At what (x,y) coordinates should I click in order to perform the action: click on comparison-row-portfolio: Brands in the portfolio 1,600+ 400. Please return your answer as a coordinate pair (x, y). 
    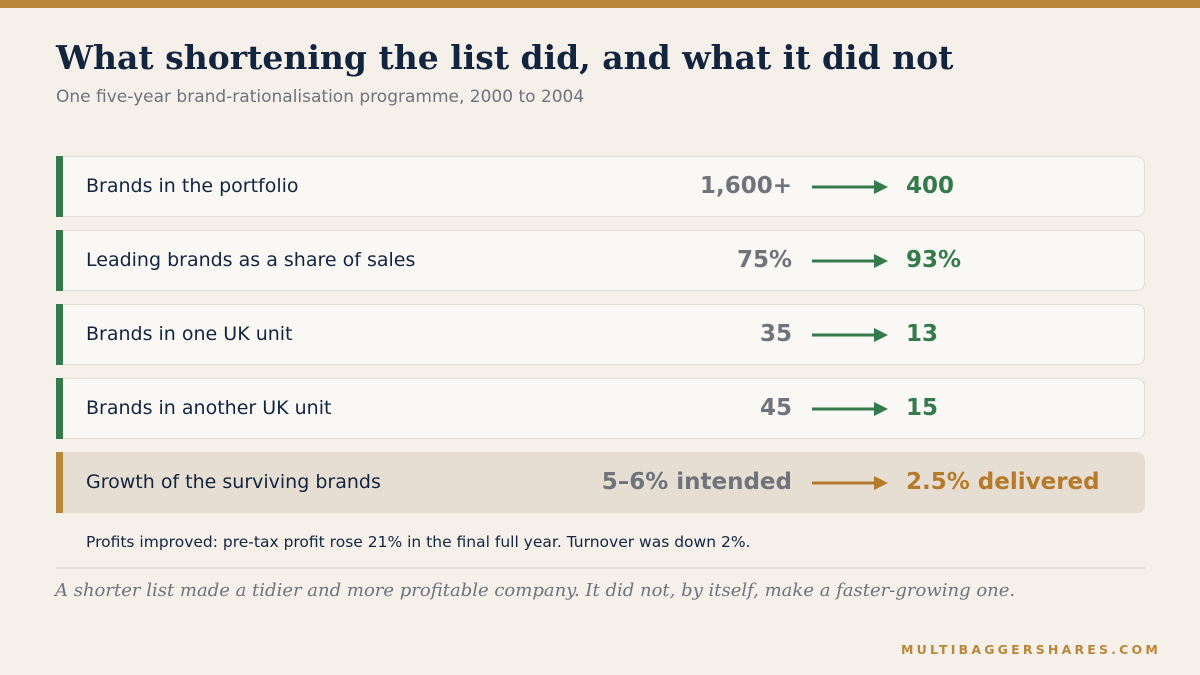
    Looking at the image, I should click on (600, 186).